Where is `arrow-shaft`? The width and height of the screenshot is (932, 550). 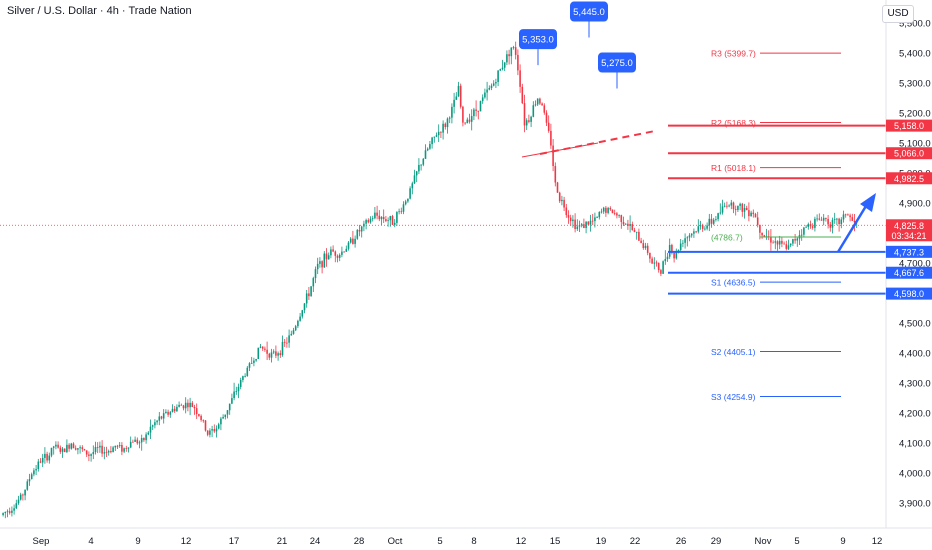
arrow-shaft is located at coordinates (852, 229).